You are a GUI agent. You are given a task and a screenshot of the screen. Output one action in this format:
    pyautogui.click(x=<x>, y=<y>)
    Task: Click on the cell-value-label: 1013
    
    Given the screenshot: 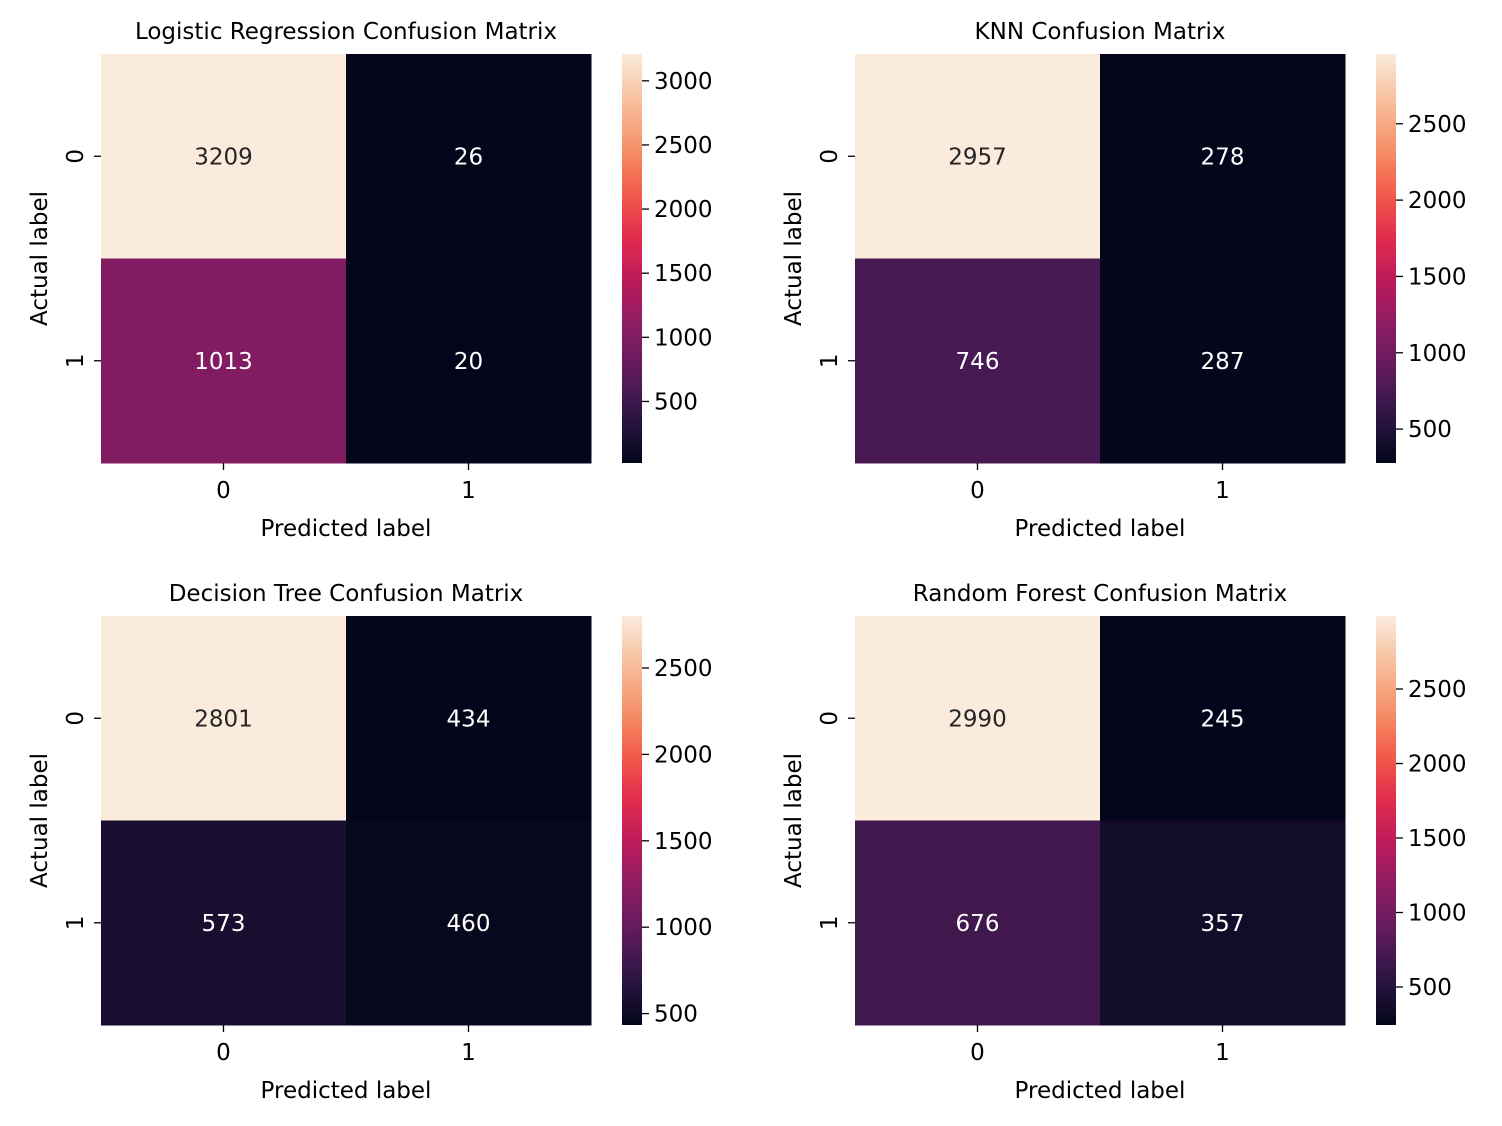 What is the action you would take?
    pyautogui.click(x=223, y=362)
    